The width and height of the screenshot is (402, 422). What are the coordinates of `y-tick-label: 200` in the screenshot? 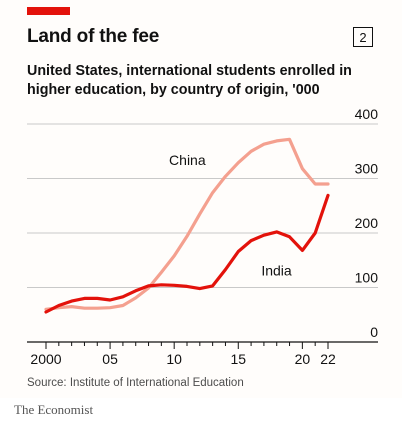 It's located at (367, 223).